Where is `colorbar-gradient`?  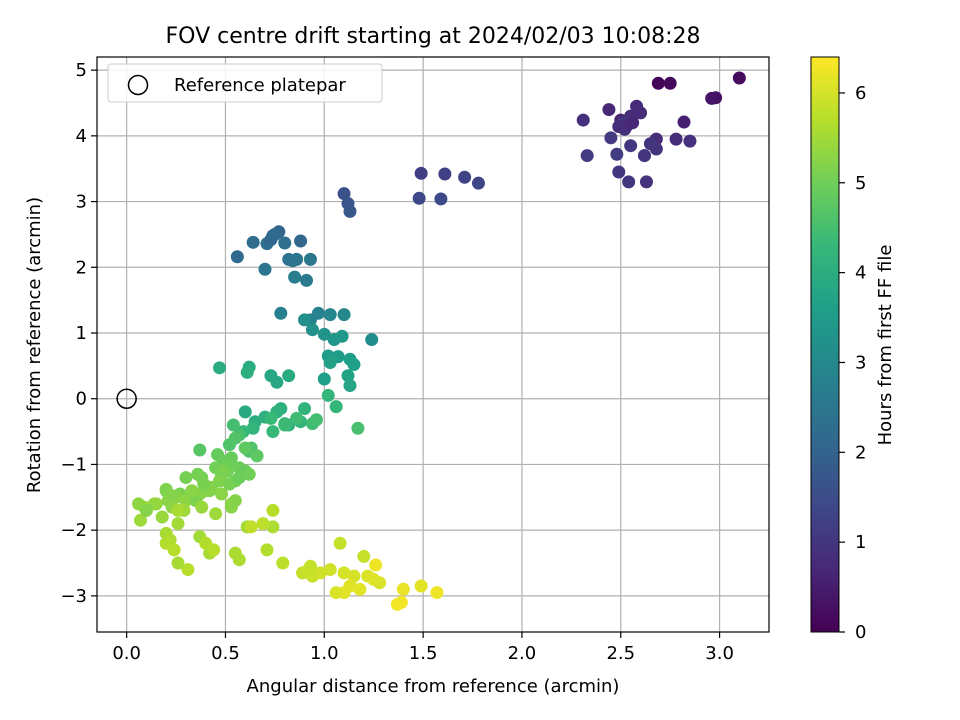 colorbar-gradient is located at coordinates (825, 344).